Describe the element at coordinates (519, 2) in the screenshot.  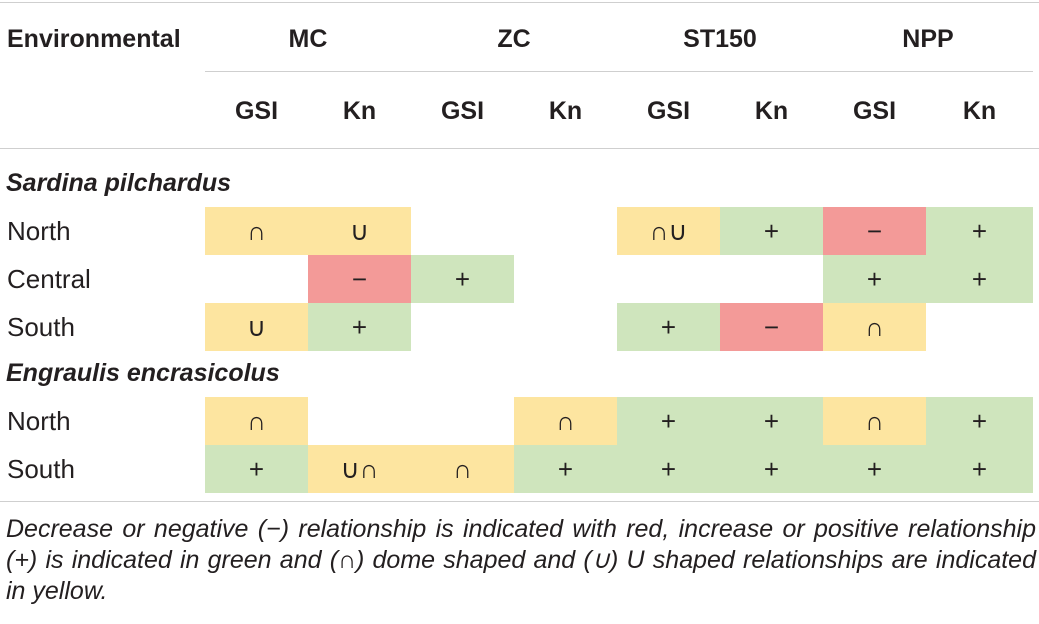
I see `top-rule` at that location.